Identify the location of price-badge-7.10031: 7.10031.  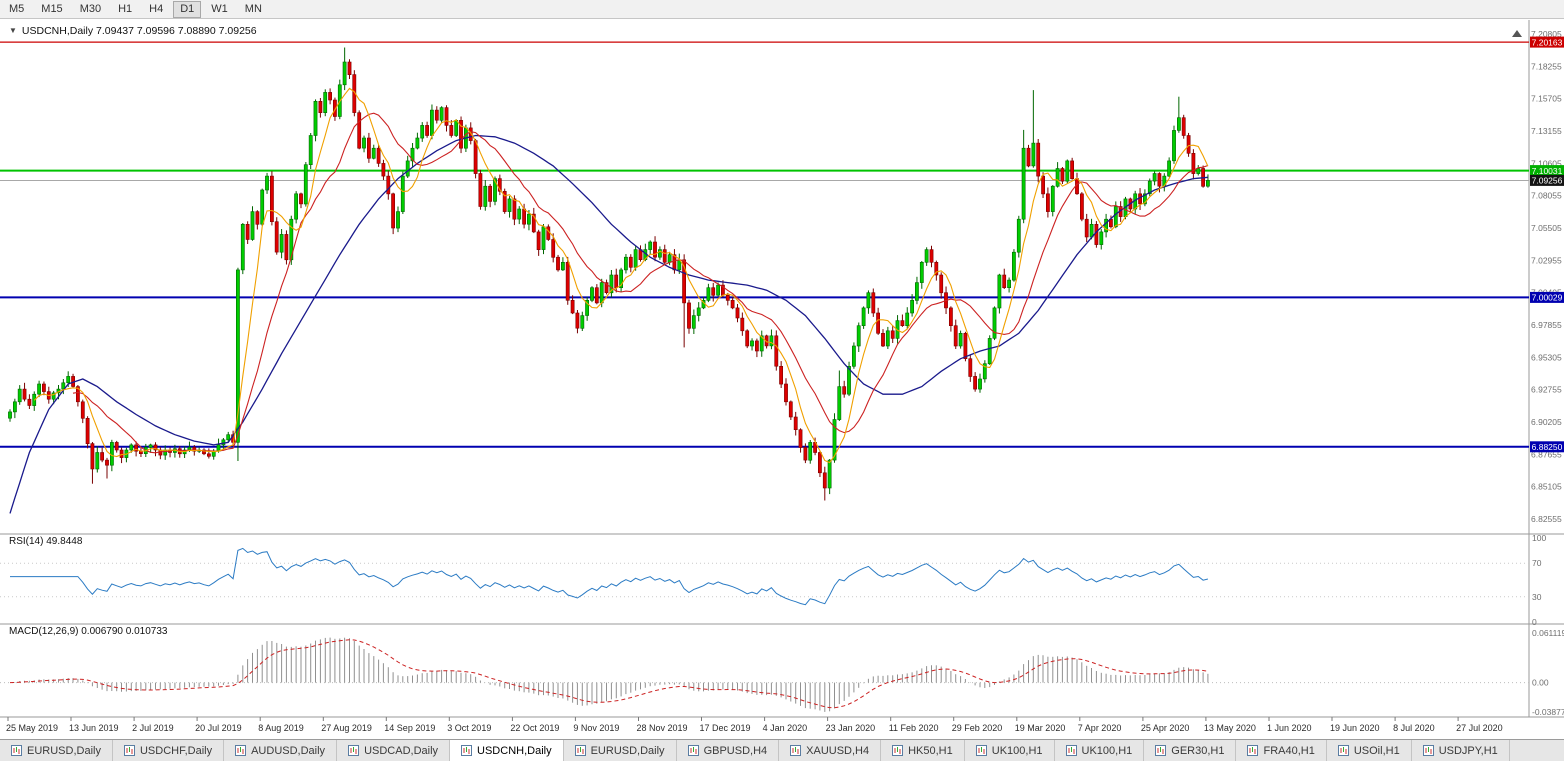
(1547, 171).